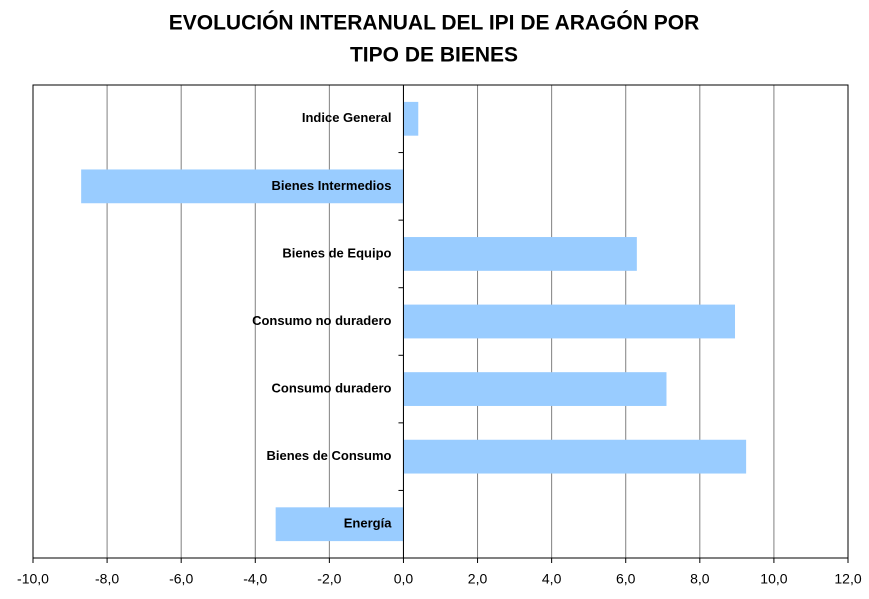 The height and width of the screenshot is (599, 869). Describe the element at coordinates (478, 579) in the screenshot. I see `x-tick-label: 2,0` at that location.